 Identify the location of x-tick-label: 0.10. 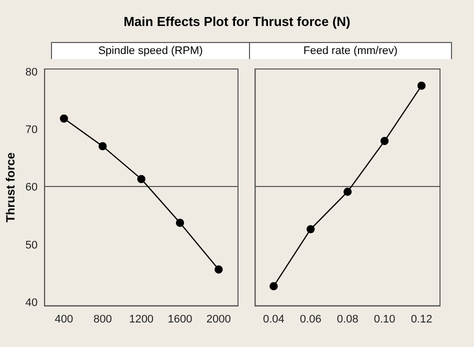
(385, 319).